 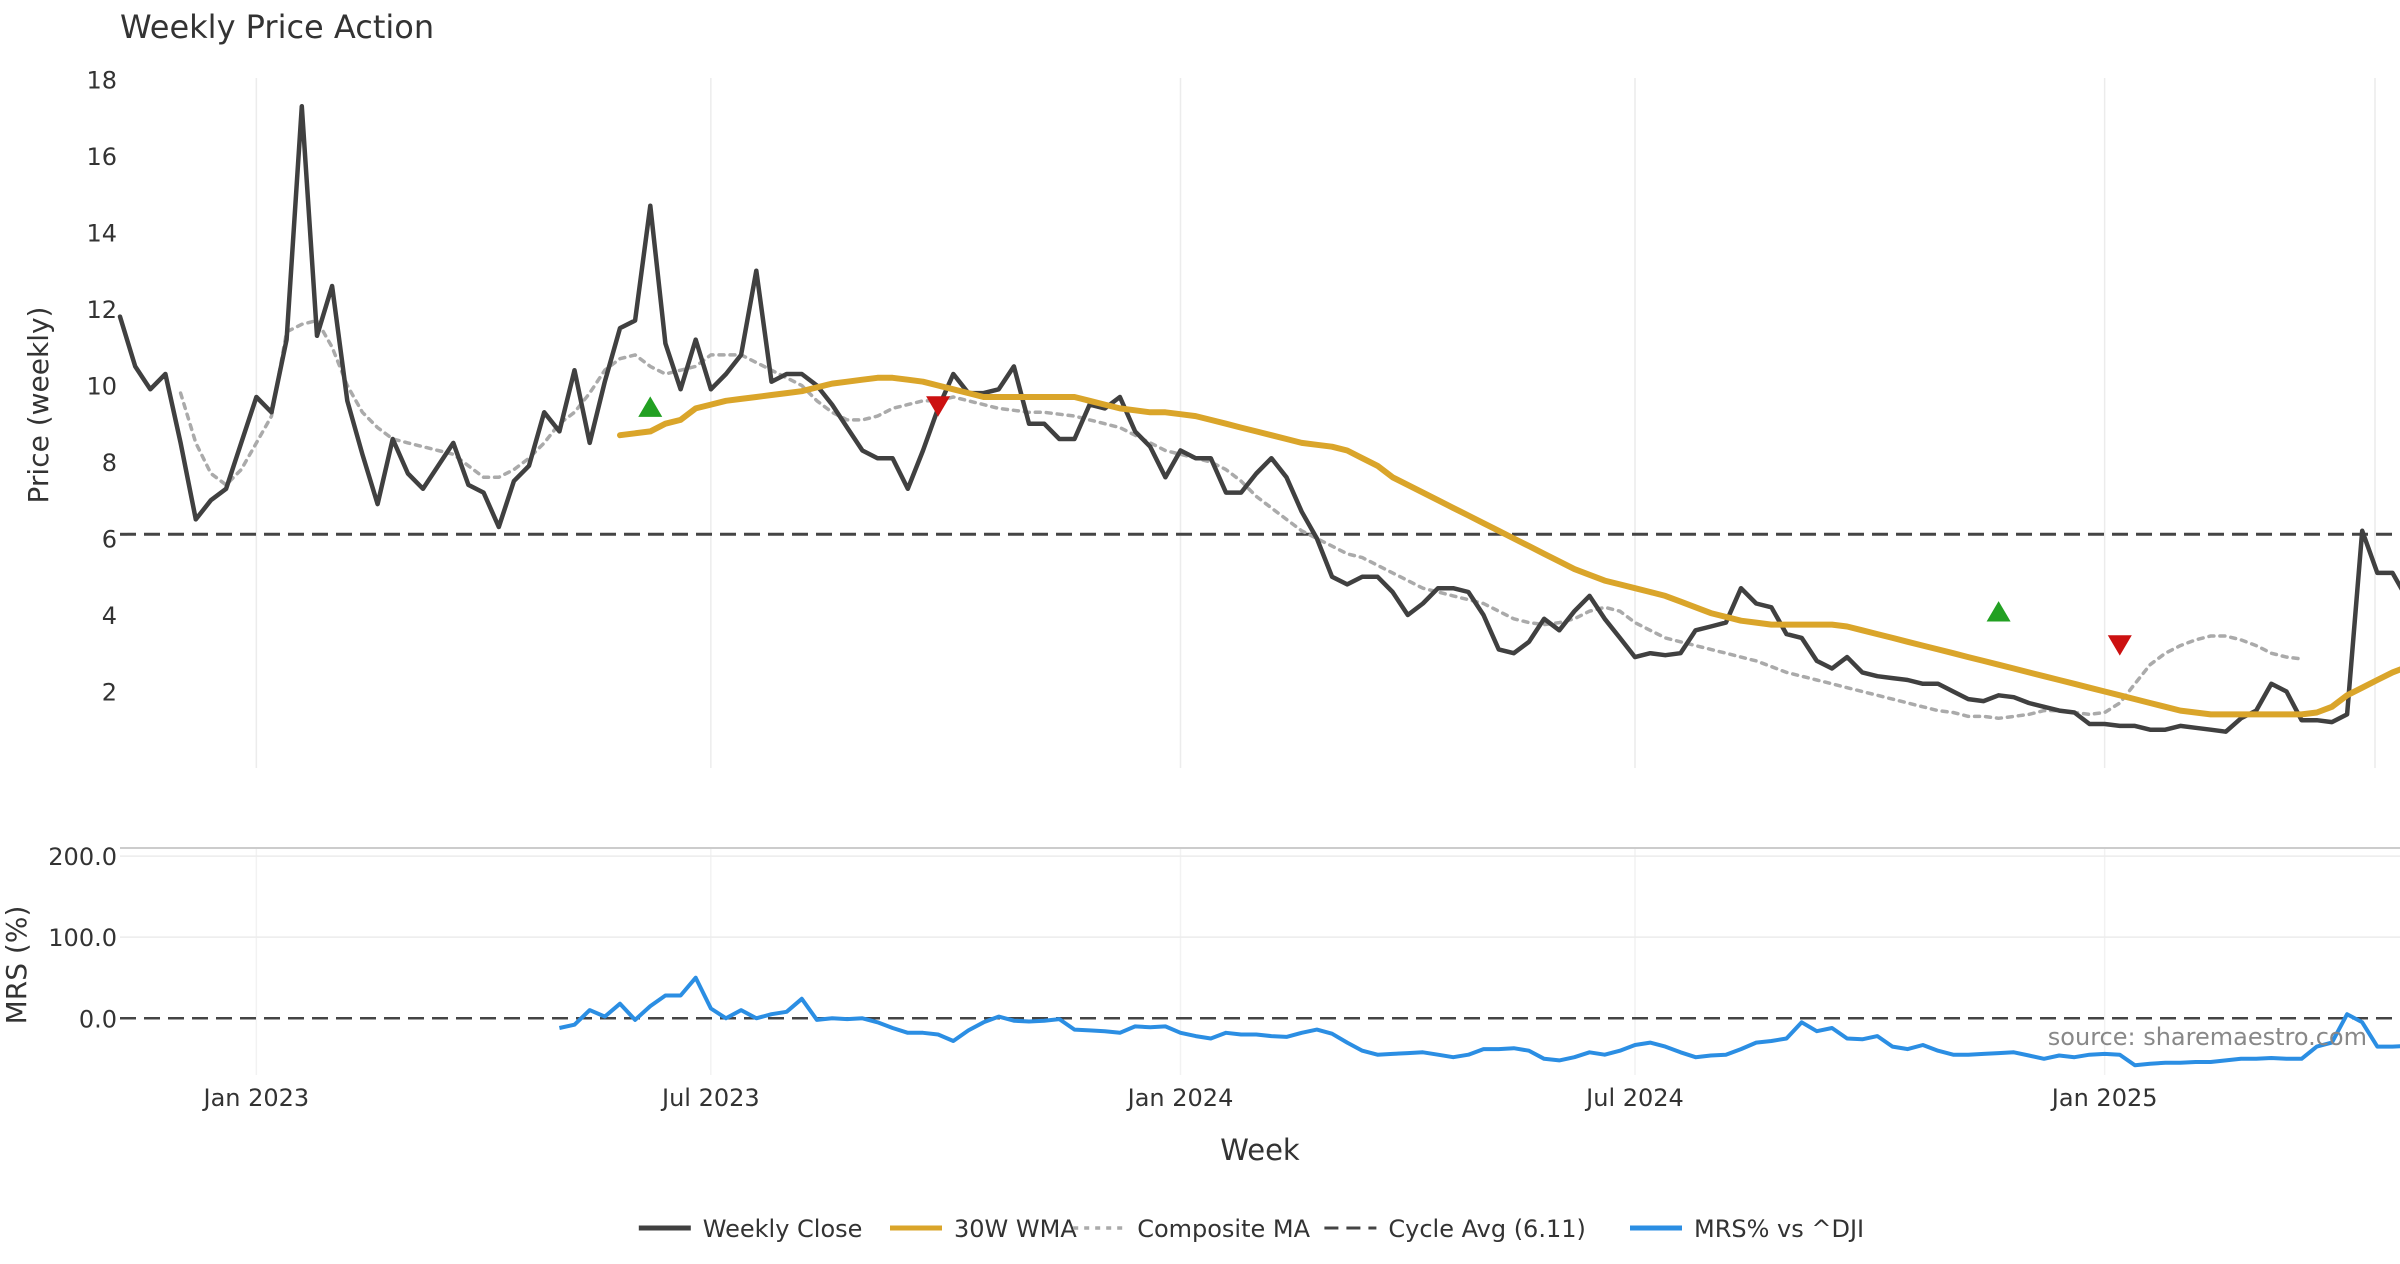 I want to click on price-axis-label: Price (weekly), so click(x=38, y=405).